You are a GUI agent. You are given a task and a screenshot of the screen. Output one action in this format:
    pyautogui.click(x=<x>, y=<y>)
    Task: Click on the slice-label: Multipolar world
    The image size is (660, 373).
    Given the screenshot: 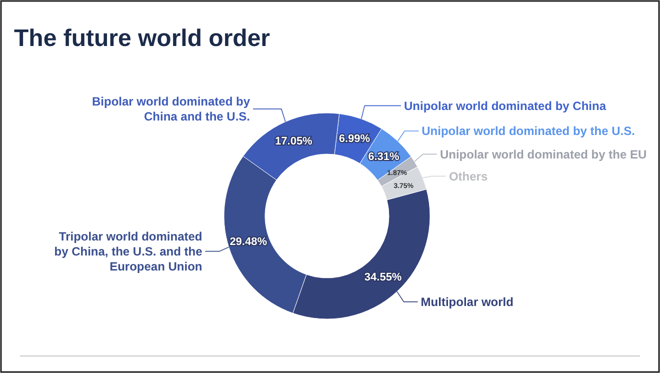 What is the action you would take?
    pyautogui.click(x=467, y=302)
    